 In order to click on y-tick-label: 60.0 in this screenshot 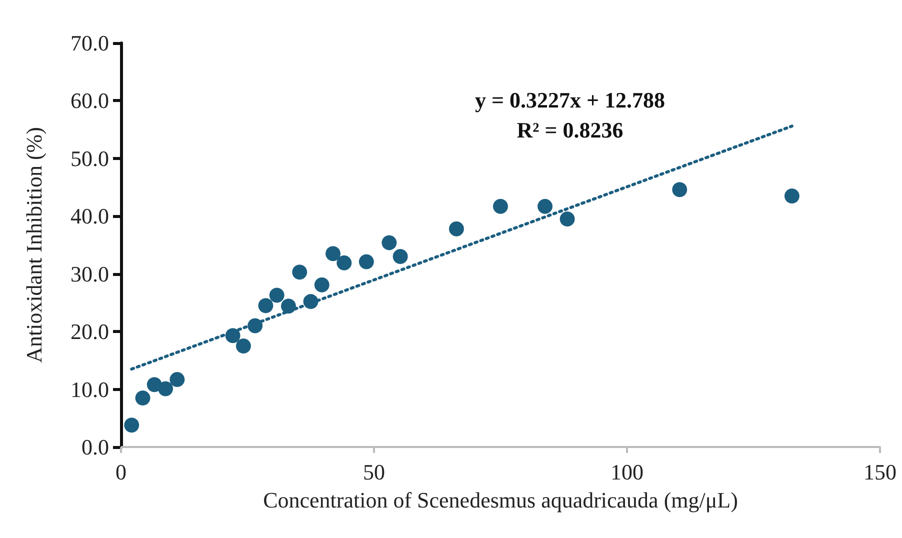, I will do `click(89, 101)`.